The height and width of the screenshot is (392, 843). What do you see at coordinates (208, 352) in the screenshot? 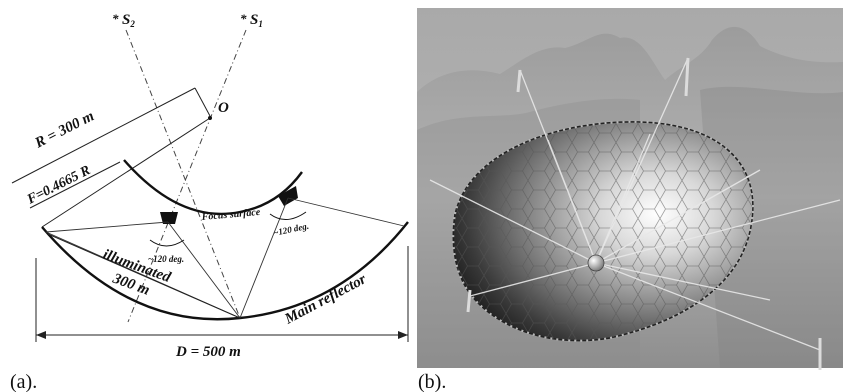
I see `label-diameter: D = 500 m` at bounding box center [208, 352].